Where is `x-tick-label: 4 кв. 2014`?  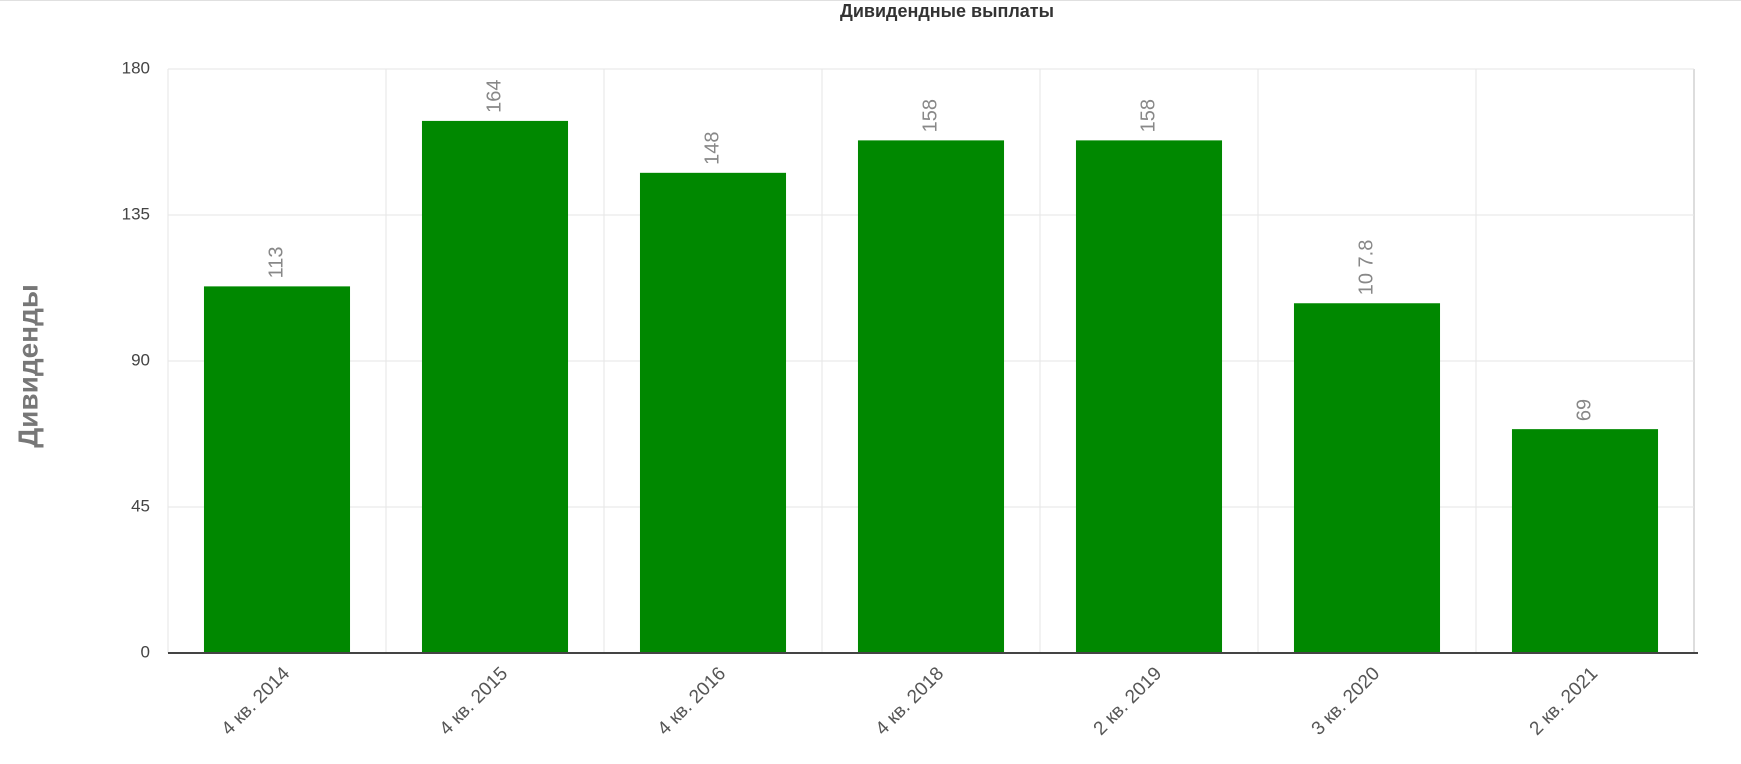 x-tick-label: 4 кв. 2014 is located at coordinates (256, 701).